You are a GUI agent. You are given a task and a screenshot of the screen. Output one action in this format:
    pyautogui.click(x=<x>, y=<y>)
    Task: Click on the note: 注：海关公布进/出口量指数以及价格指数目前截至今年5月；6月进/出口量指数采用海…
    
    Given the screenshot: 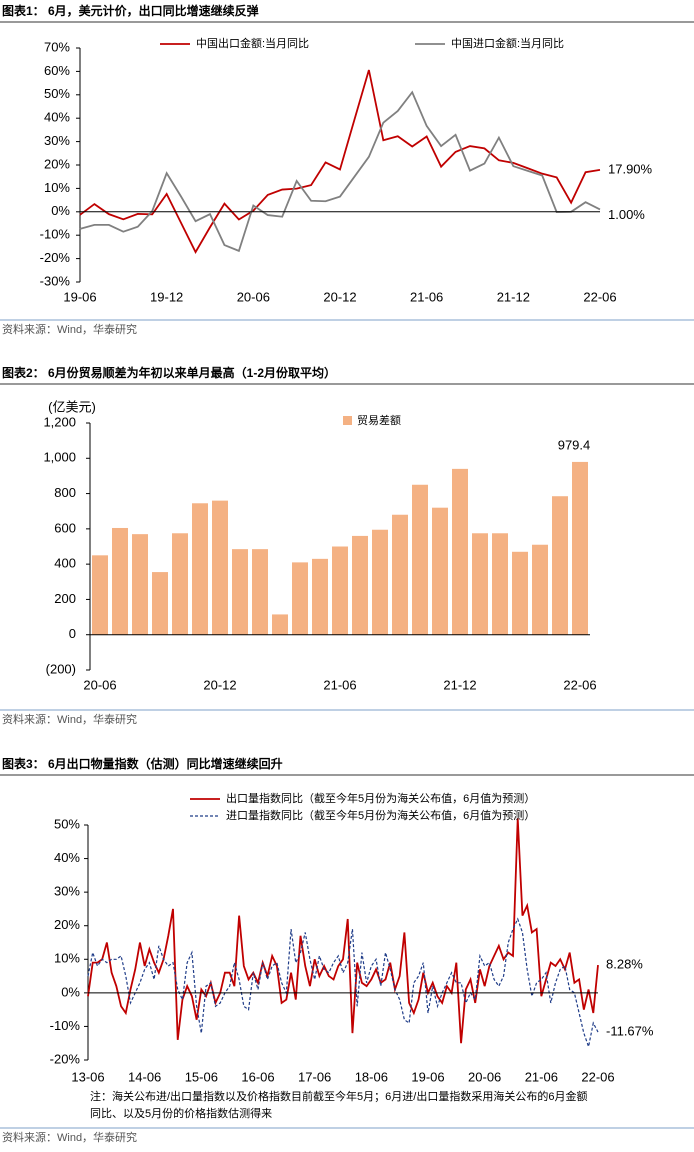 What is the action you would take?
    pyautogui.click(x=338, y=1104)
    